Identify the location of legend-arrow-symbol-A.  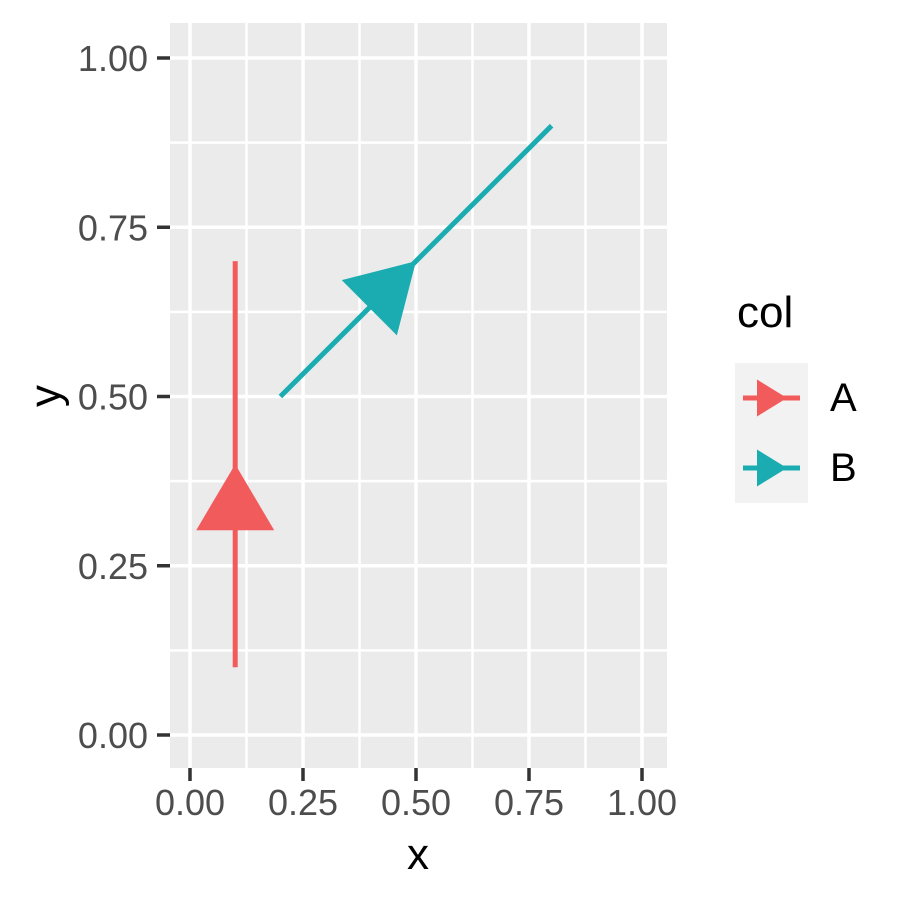
(771, 398).